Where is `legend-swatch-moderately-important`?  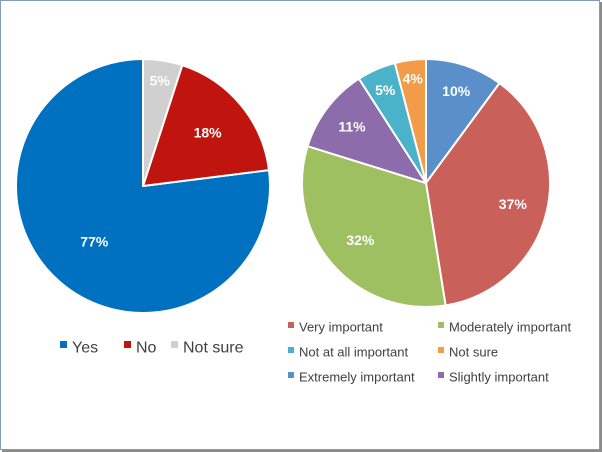
legend-swatch-moderately-important is located at coordinates (441, 325).